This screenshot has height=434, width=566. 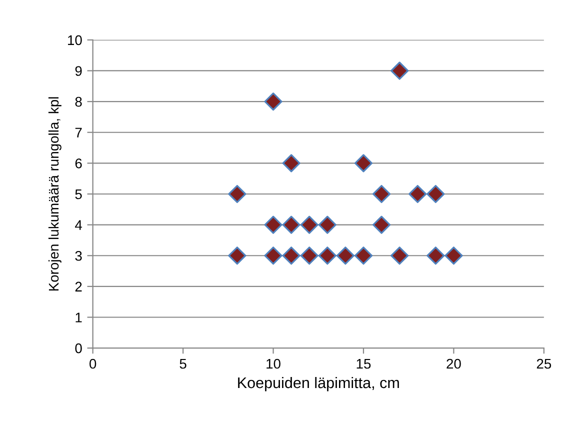 What do you see at coordinates (544, 363) in the screenshot?
I see `x-tick-label: 25` at bounding box center [544, 363].